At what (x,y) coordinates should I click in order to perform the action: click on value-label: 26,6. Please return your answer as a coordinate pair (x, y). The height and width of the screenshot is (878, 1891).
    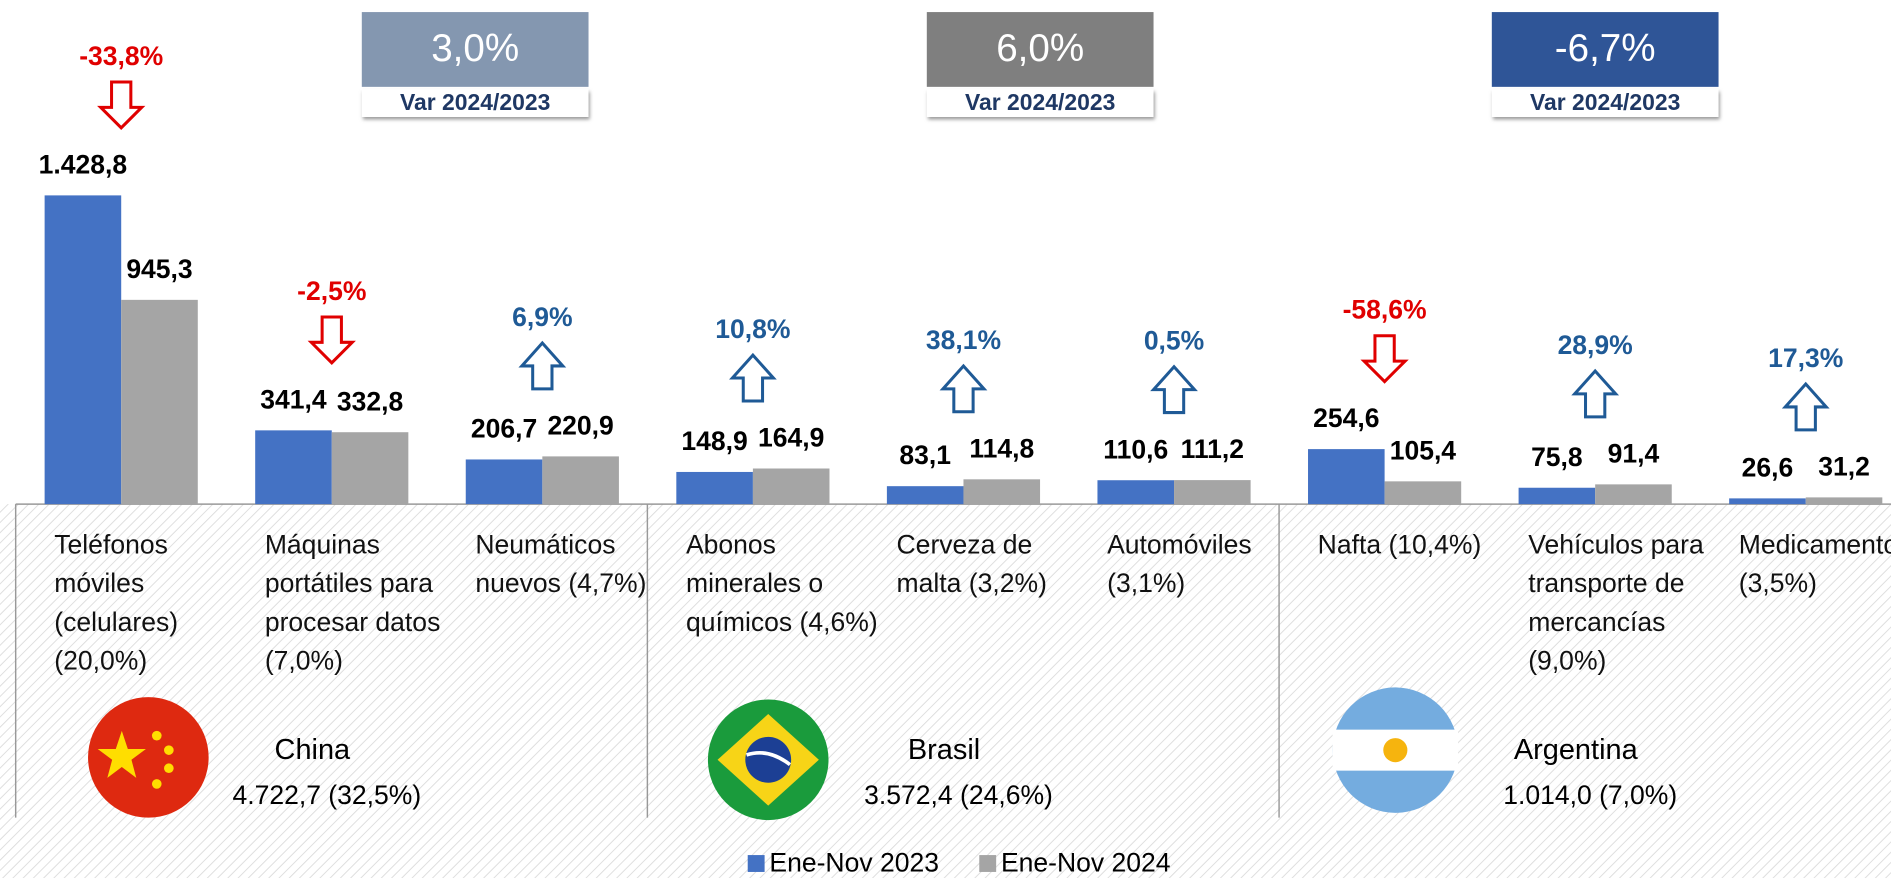
    Looking at the image, I should click on (1768, 467).